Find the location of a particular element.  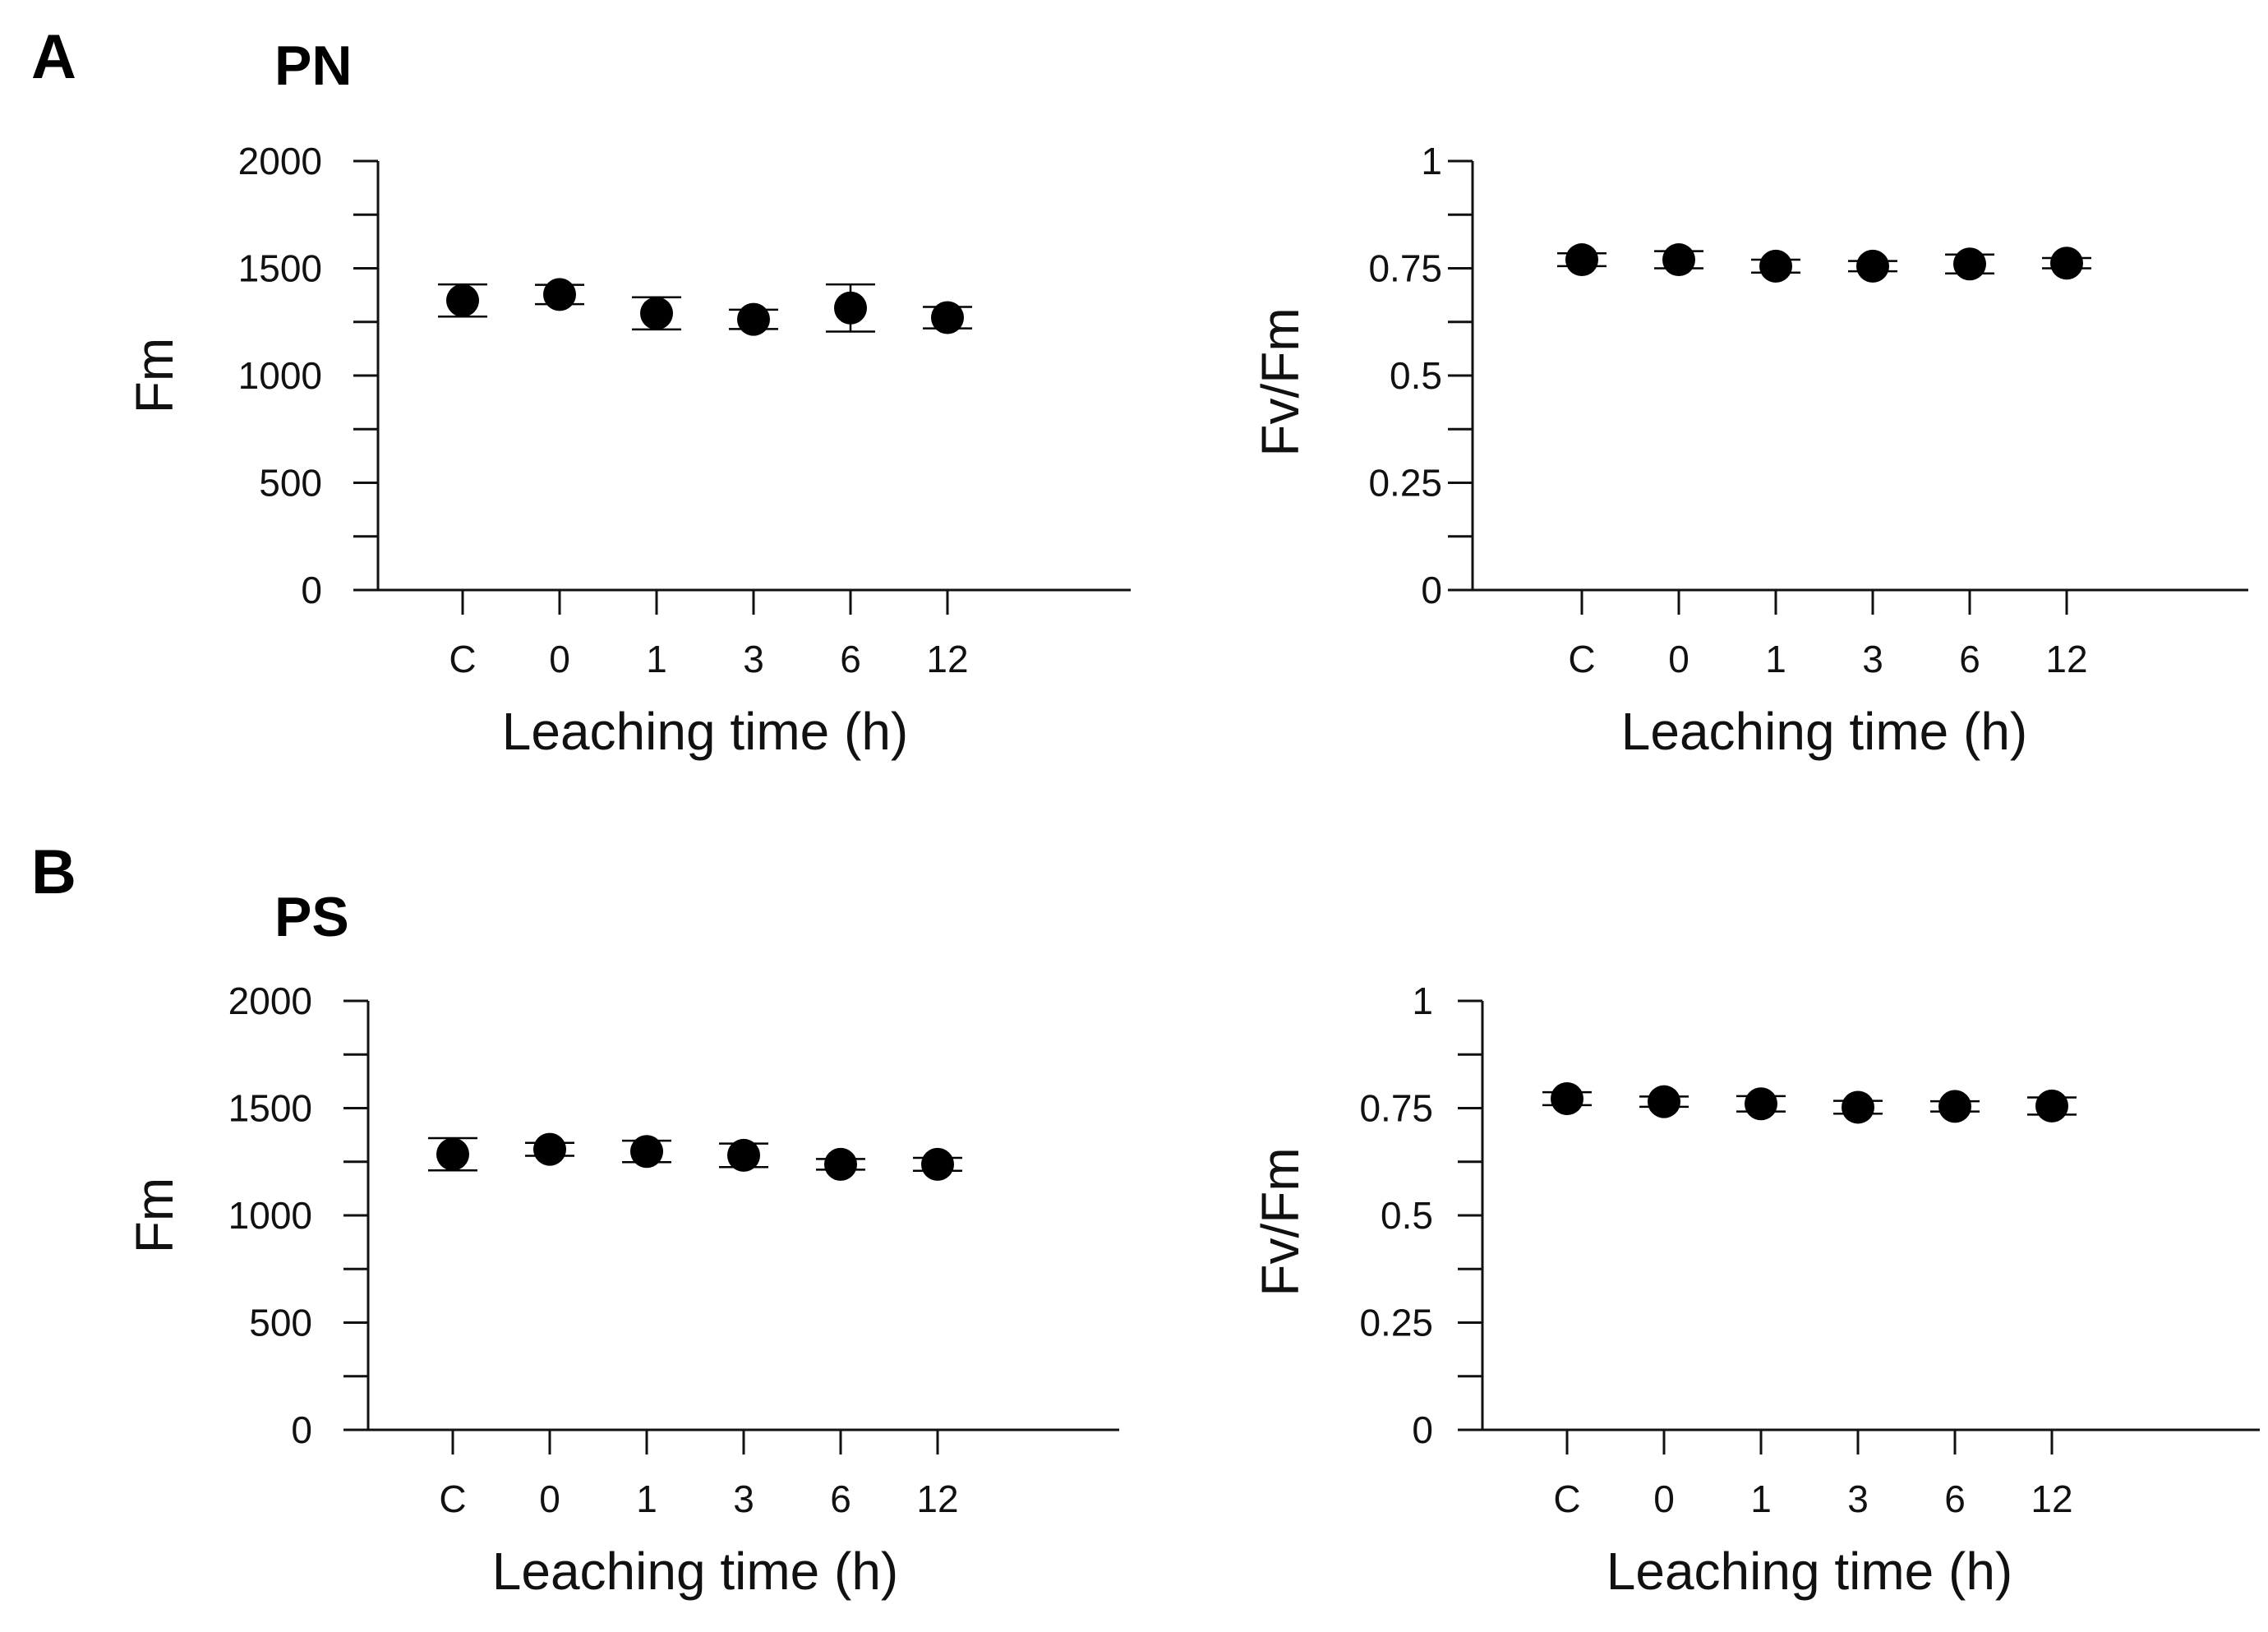

y-tick-label: 2000 is located at coordinates (270, 1001).